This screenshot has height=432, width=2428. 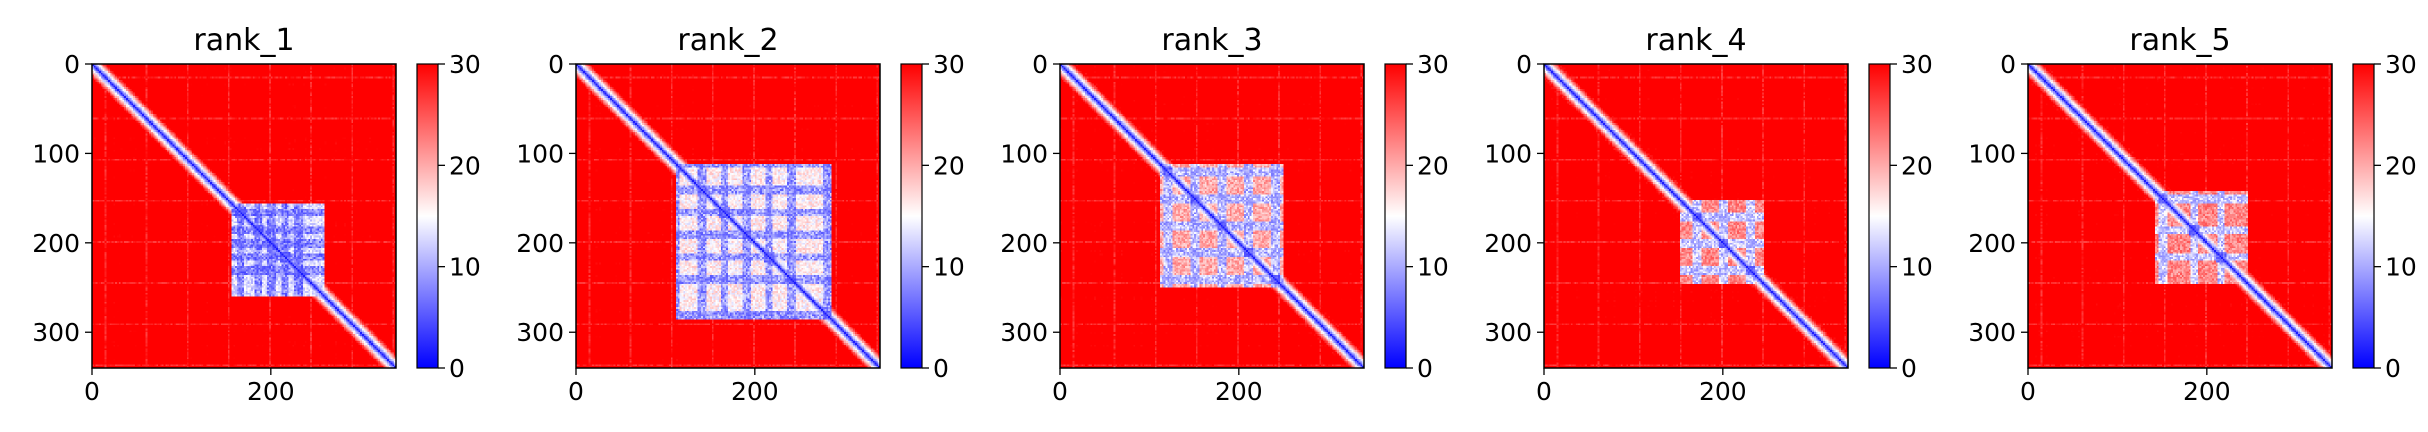 What do you see at coordinates (1211, 40) in the screenshot?
I see `panel-title: rank_3` at bounding box center [1211, 40].